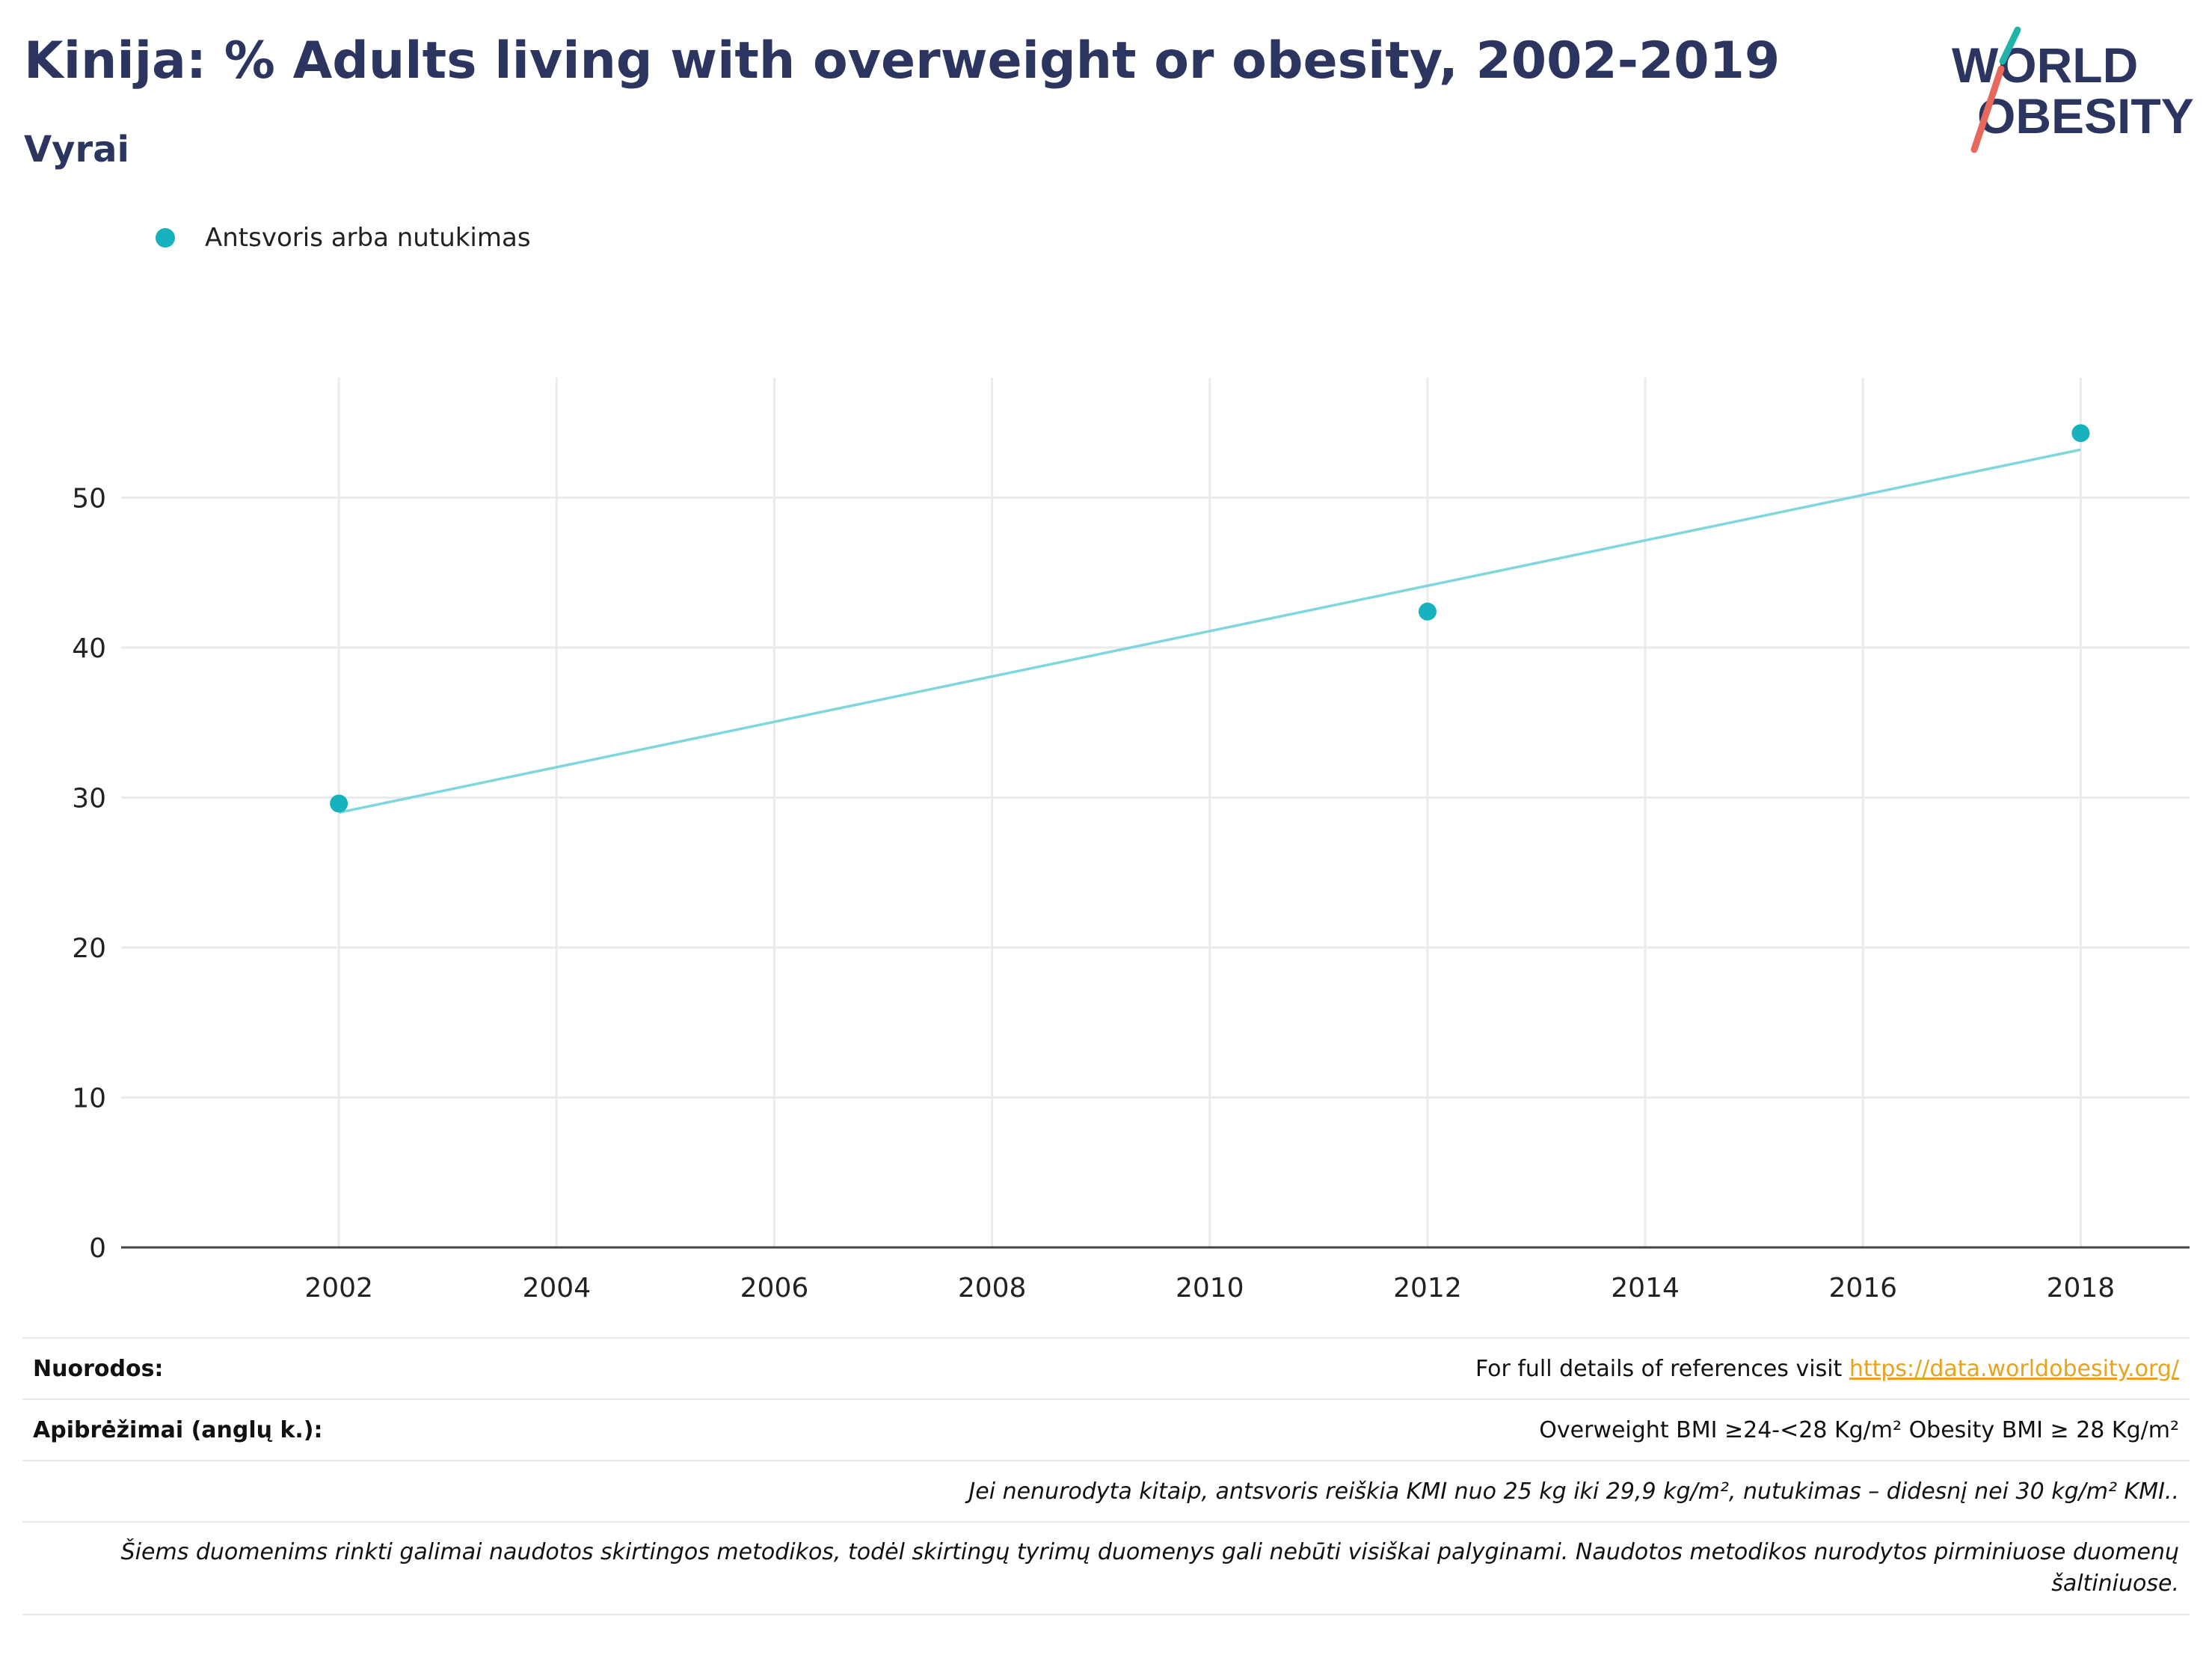  Describe the element at coordinates (774, 1288) in the screenshot. I see `x-tick-label-2006: 2006` at that location.